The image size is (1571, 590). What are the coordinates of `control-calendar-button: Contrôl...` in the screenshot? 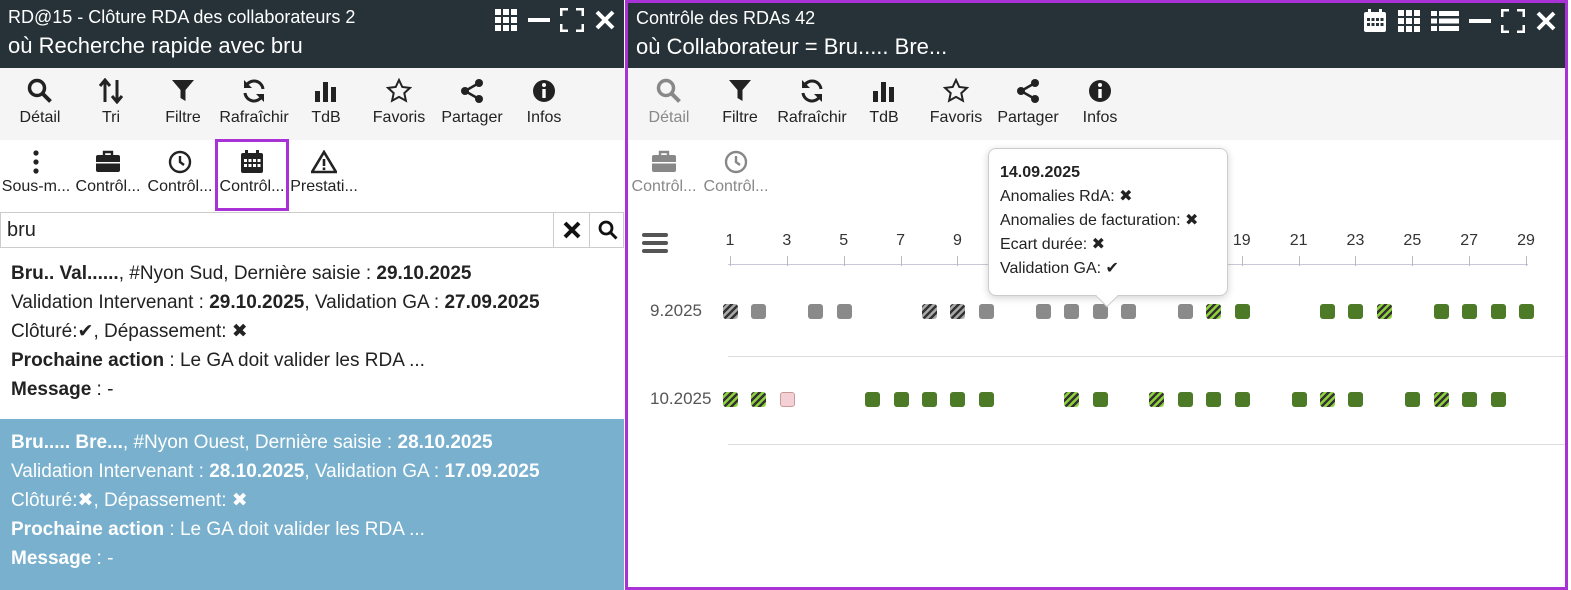 It's located at (252, 175).